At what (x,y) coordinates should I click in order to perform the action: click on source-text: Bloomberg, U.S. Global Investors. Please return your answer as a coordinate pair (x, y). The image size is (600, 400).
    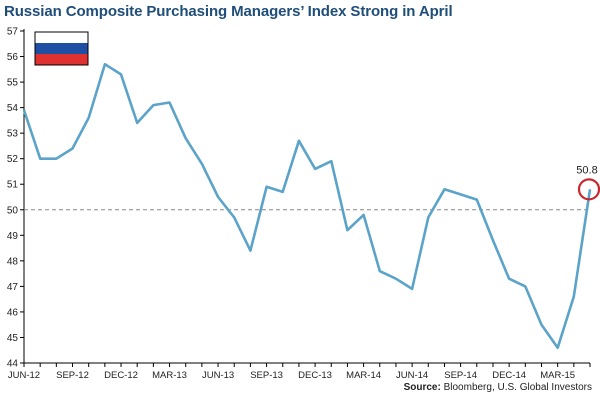
    Looking at the image, I should click on (517, 387).